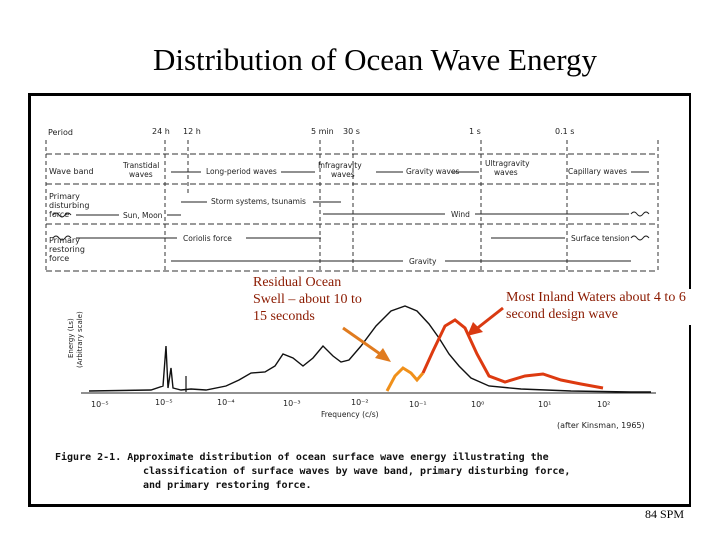 The width and height of the screenshot is (720, 540). I want to click on x-tick-5: 10⁻¹, so click(418, 404).